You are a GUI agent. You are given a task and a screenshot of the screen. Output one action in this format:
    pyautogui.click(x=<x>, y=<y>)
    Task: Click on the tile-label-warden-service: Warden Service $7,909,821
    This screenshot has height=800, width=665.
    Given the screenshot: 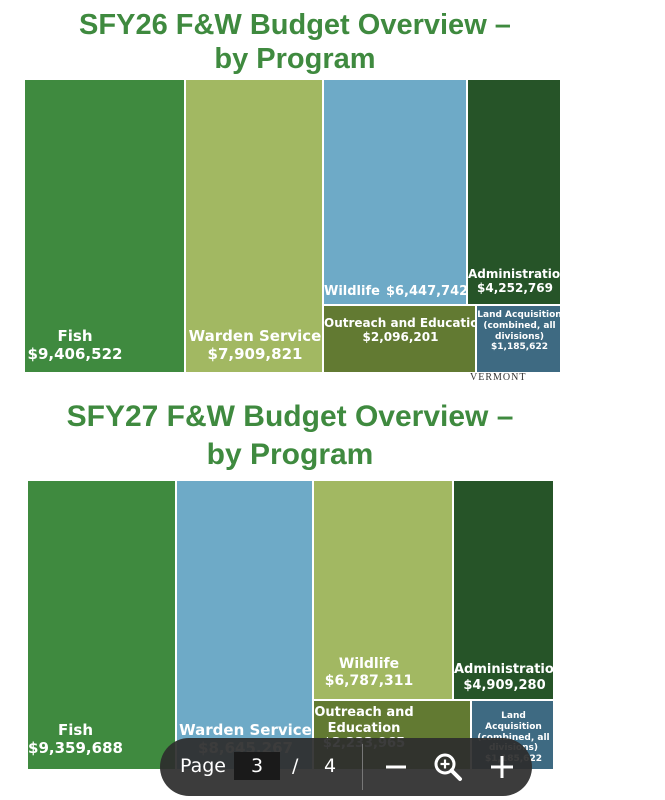 What is the action you would take?
    pyautogui.click(x=255, y=345)
    